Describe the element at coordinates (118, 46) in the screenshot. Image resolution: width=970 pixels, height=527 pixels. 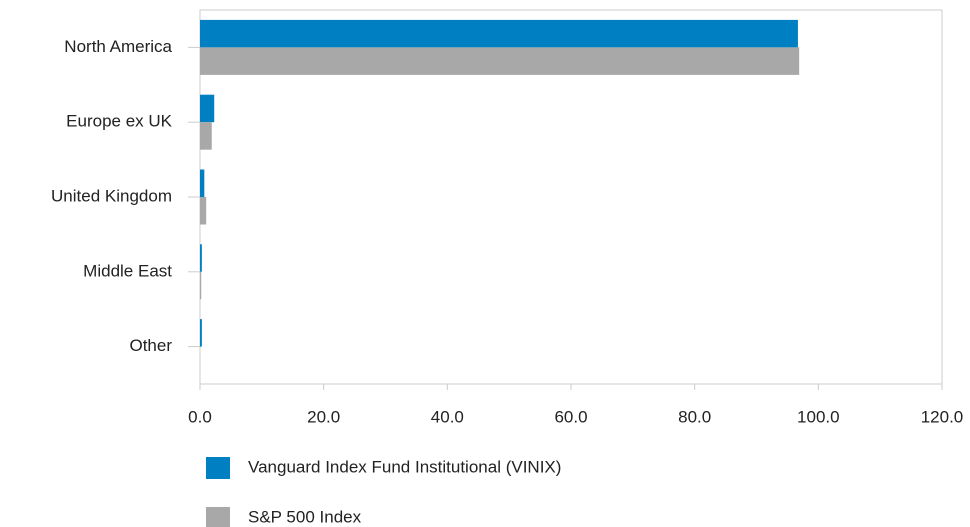
I see `y-tick-label: North America` at that location.